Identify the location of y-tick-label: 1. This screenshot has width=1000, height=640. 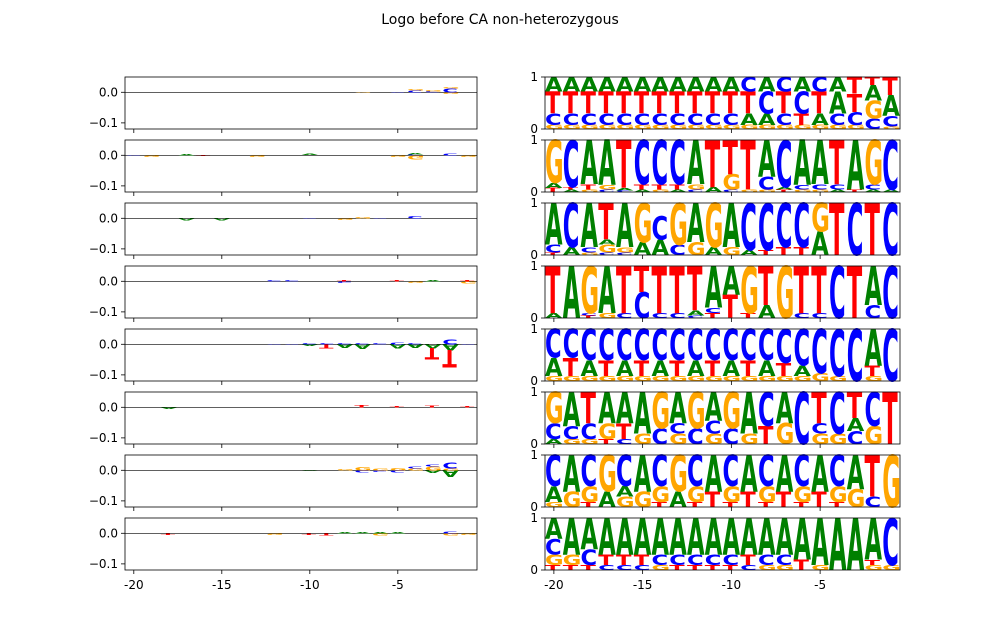
(534, 266).